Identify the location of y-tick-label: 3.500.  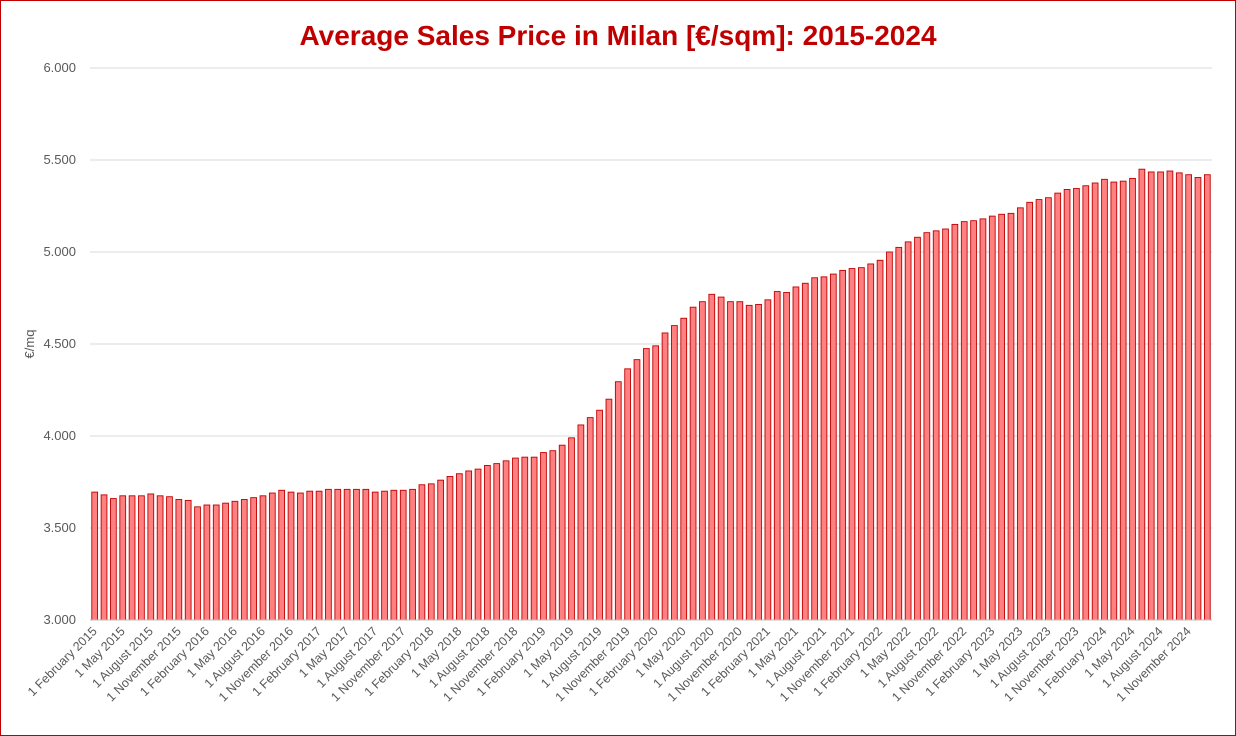
(59, 527).